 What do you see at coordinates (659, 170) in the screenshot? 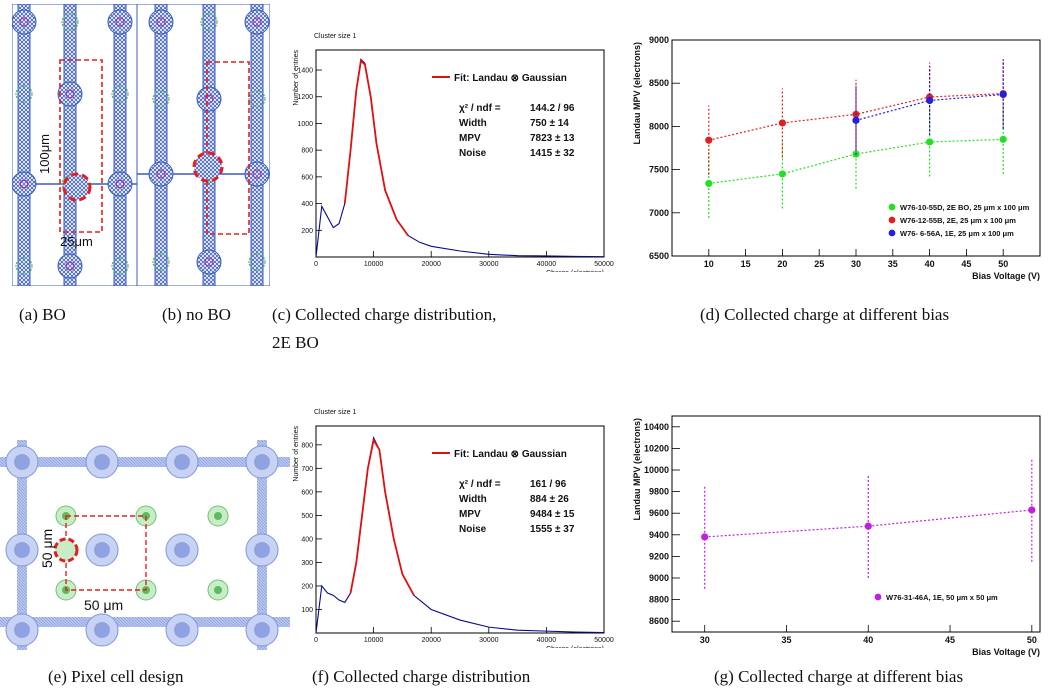
I see `y-tick-label: 7500` at bounding box center [659, 170].